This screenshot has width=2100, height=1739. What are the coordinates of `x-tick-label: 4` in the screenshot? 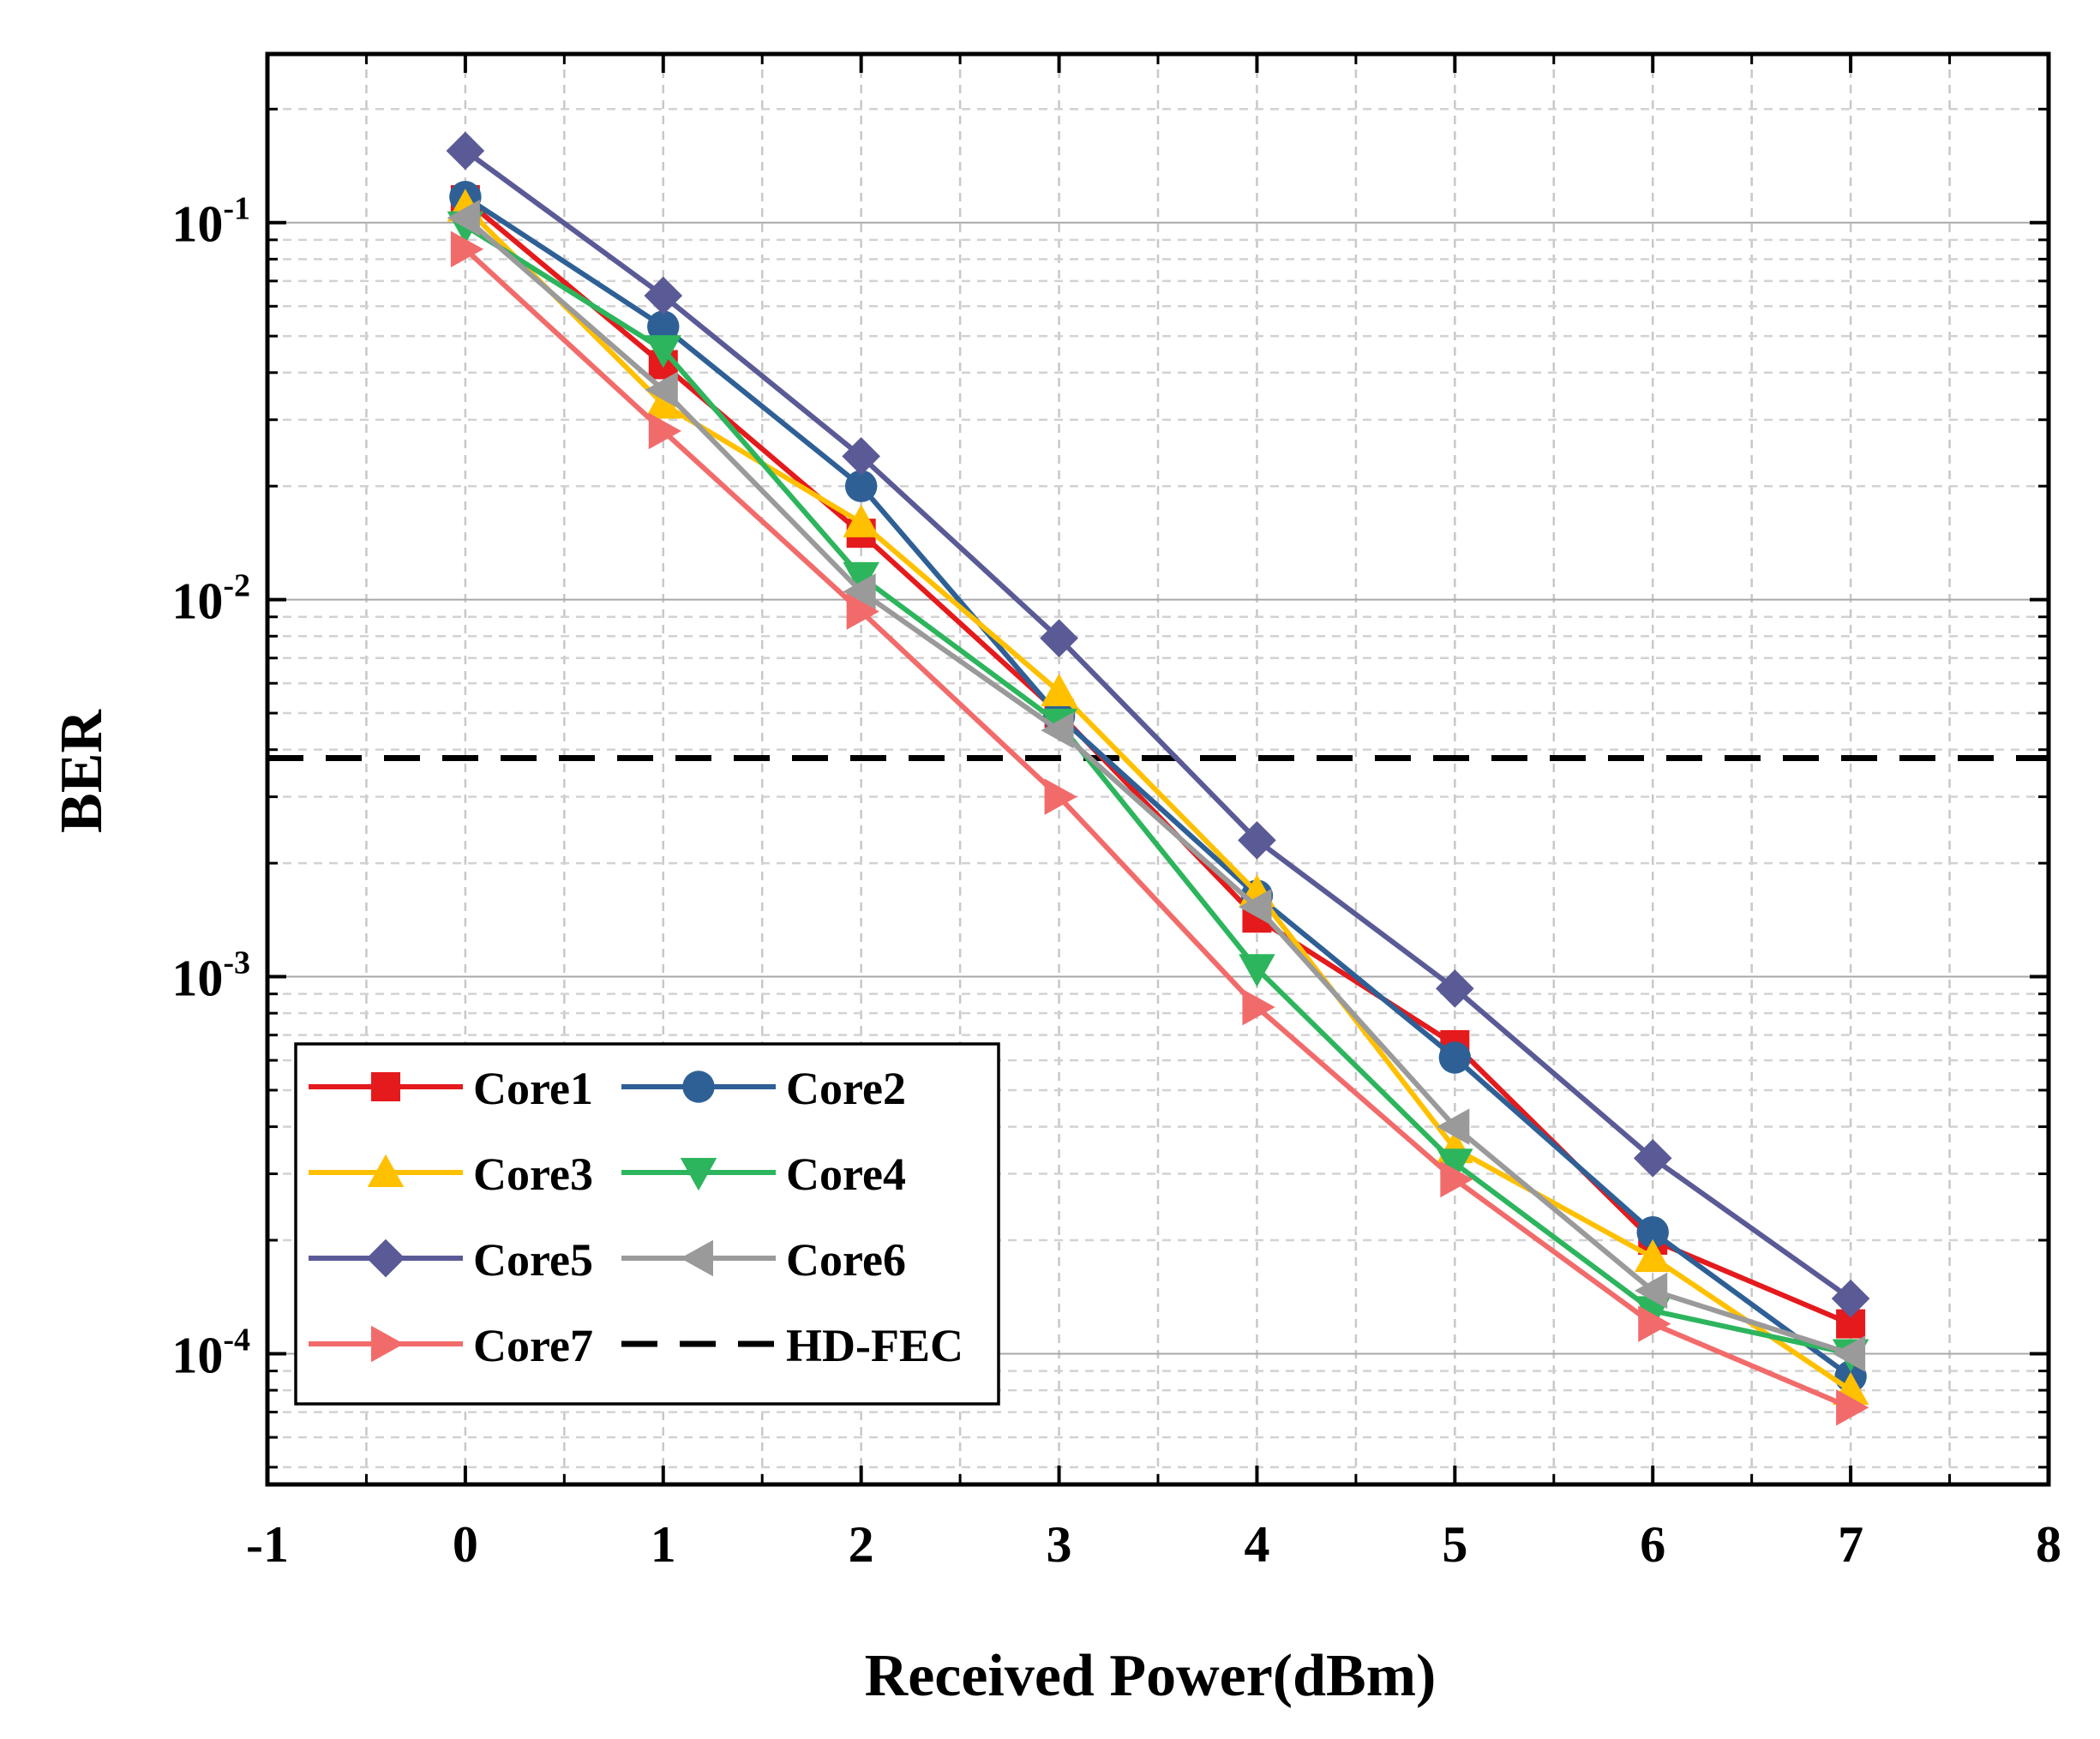 It's located at (1256, 1545).